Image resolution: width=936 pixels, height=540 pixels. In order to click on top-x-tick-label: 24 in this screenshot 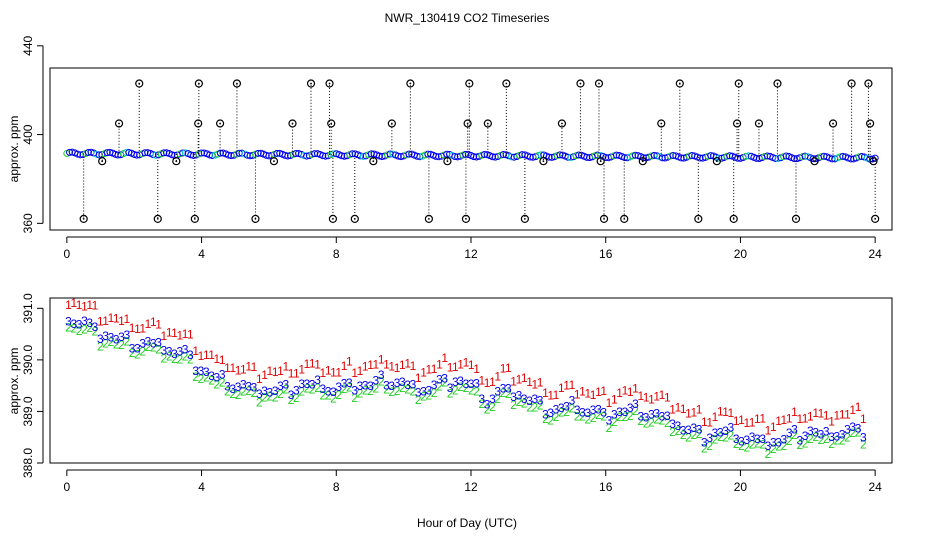, I will do `click(875, 254)`.